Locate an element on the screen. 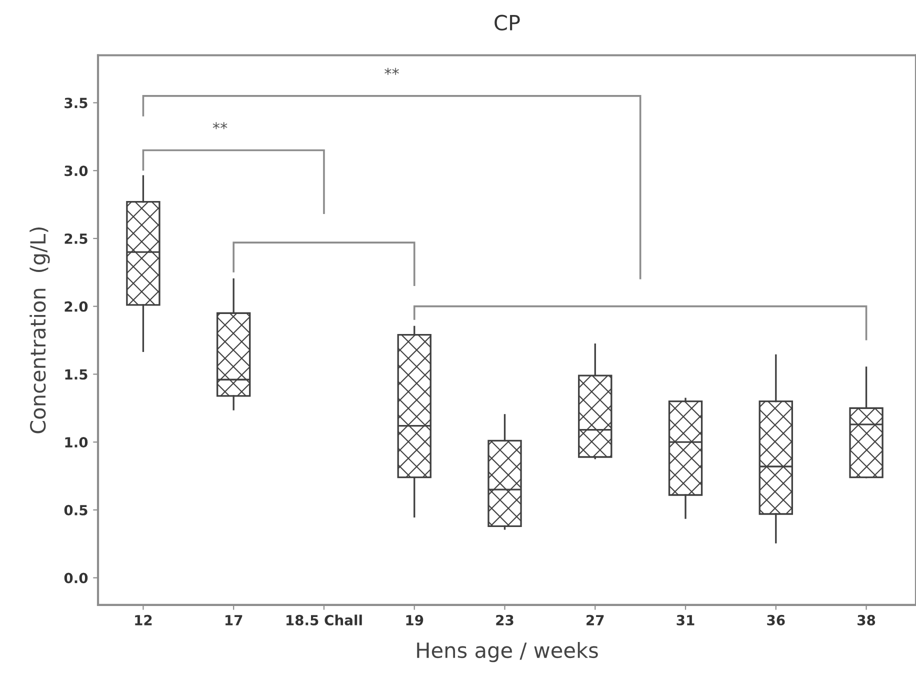  x-tick-label: 23 is located at coordinates (505, 620).